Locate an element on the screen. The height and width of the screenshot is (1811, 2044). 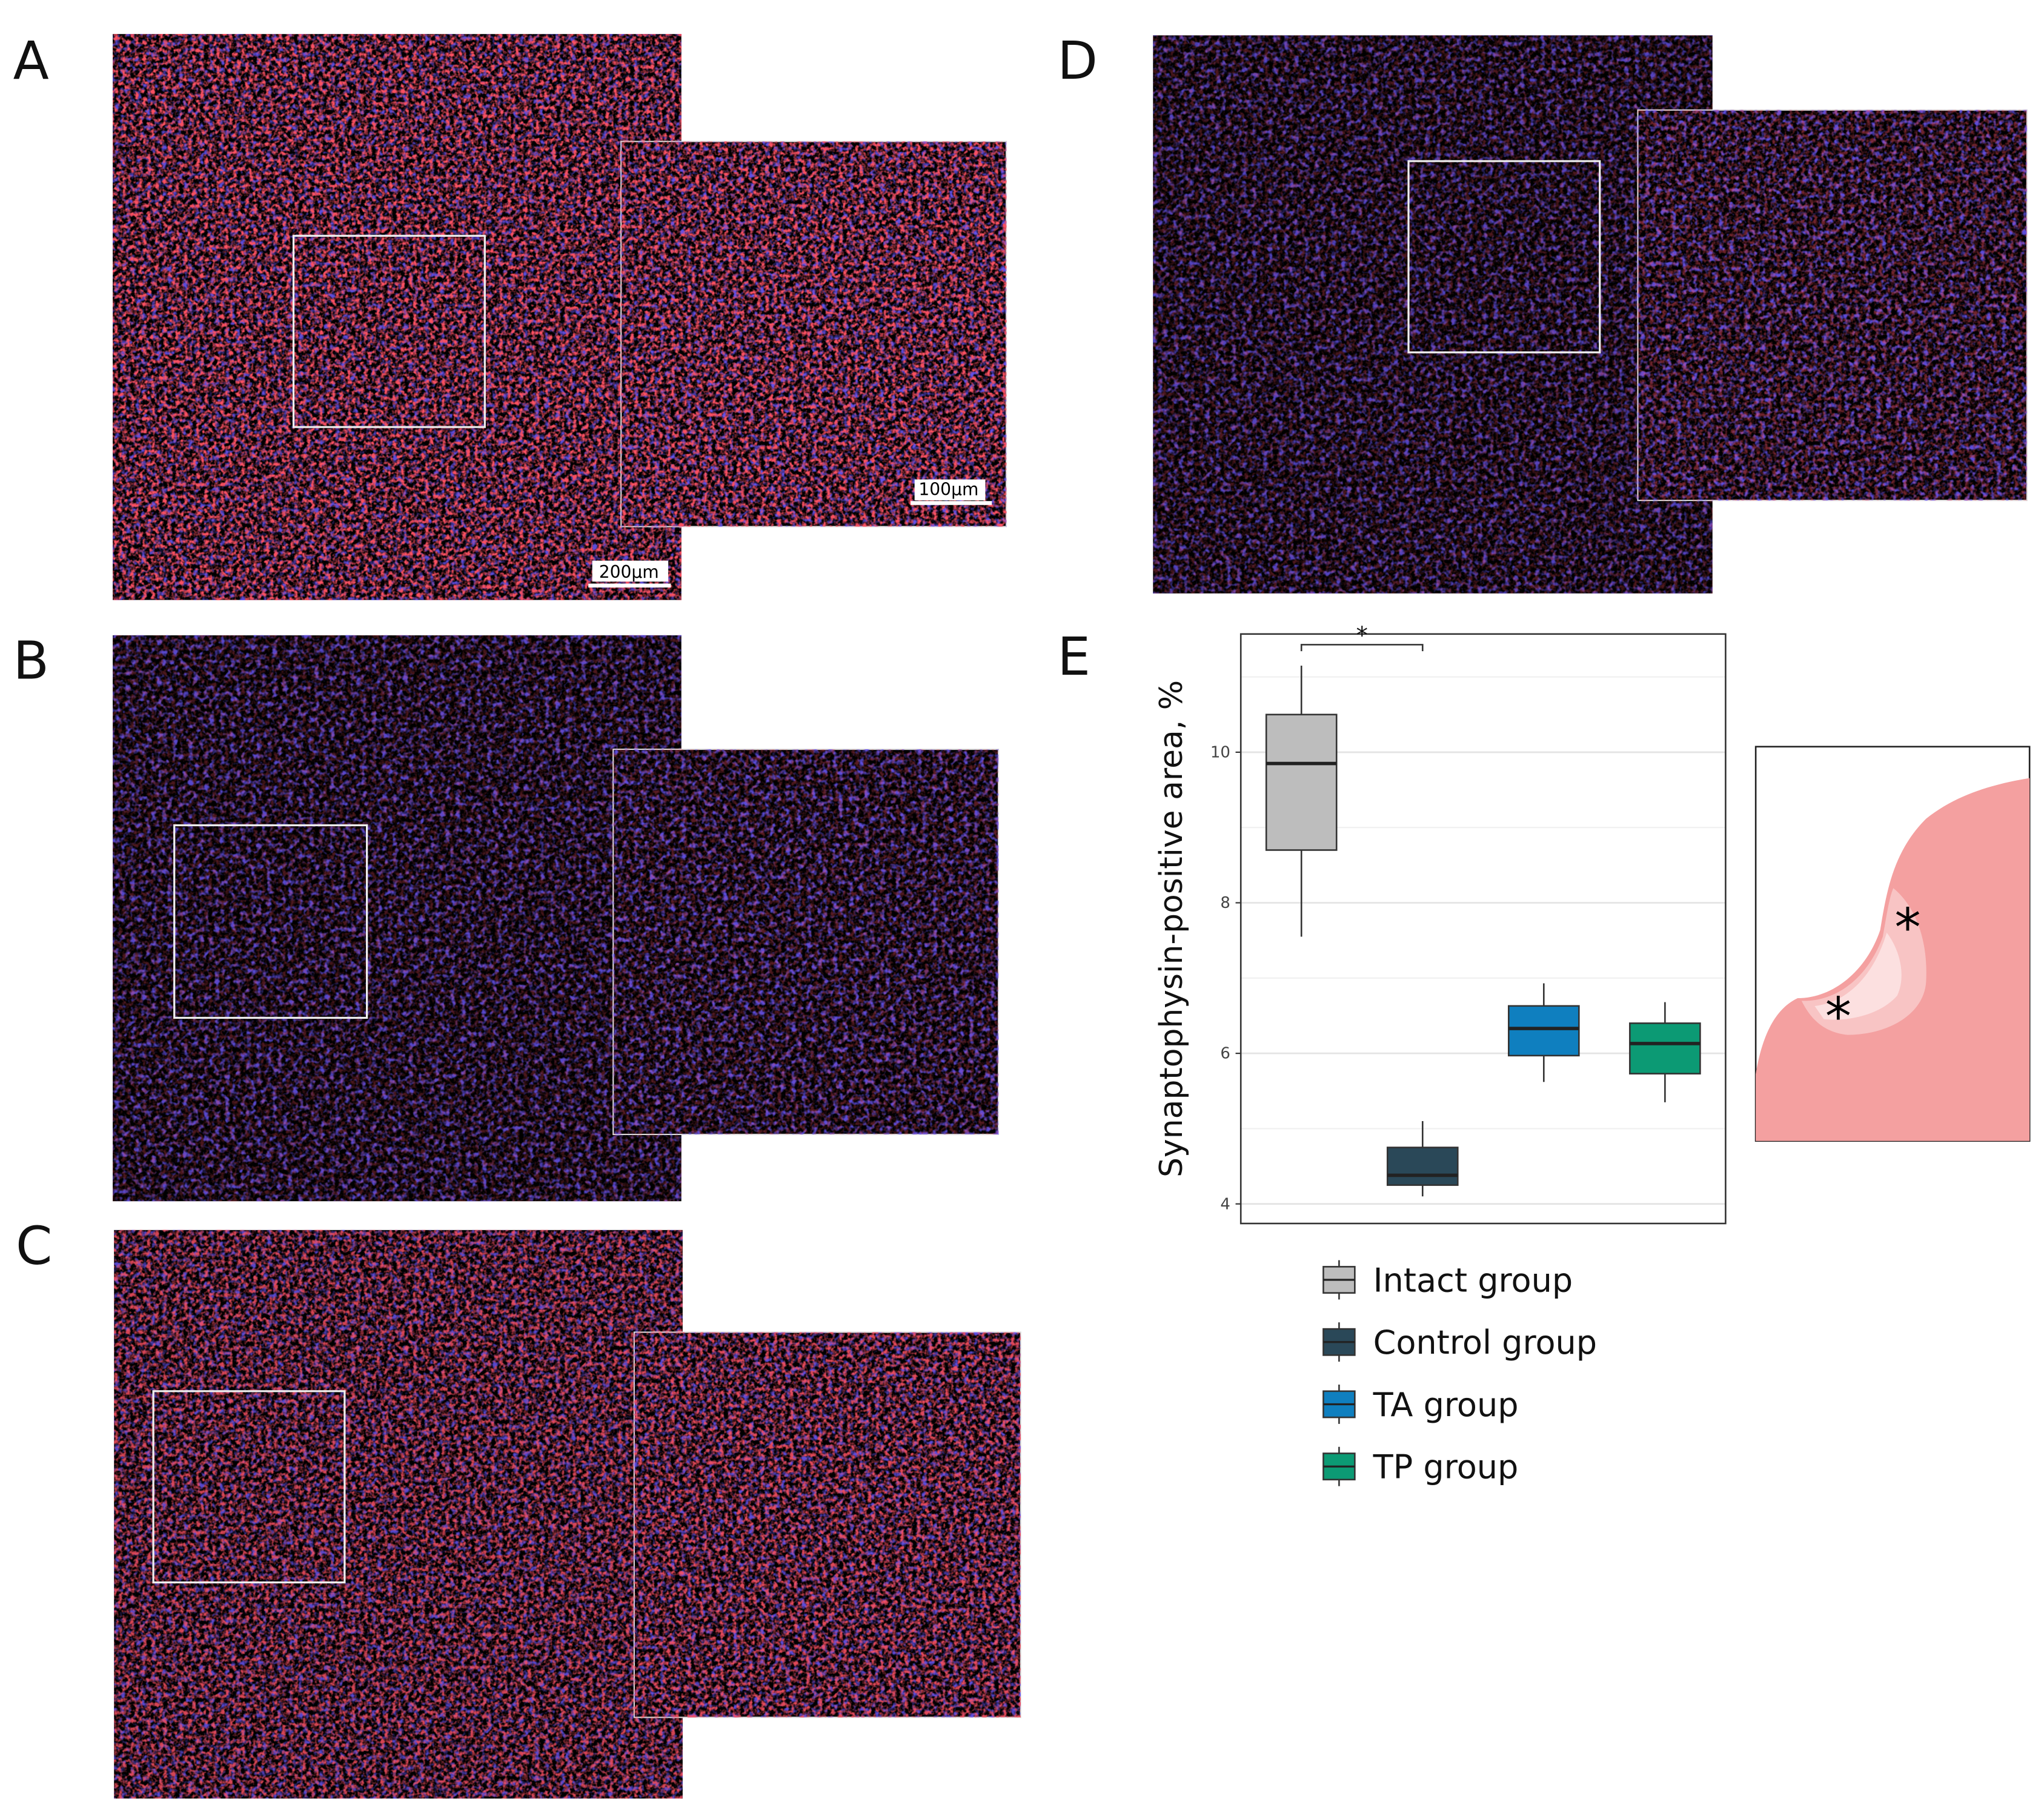
significance-label: * is located at coordinates (1362, 635).